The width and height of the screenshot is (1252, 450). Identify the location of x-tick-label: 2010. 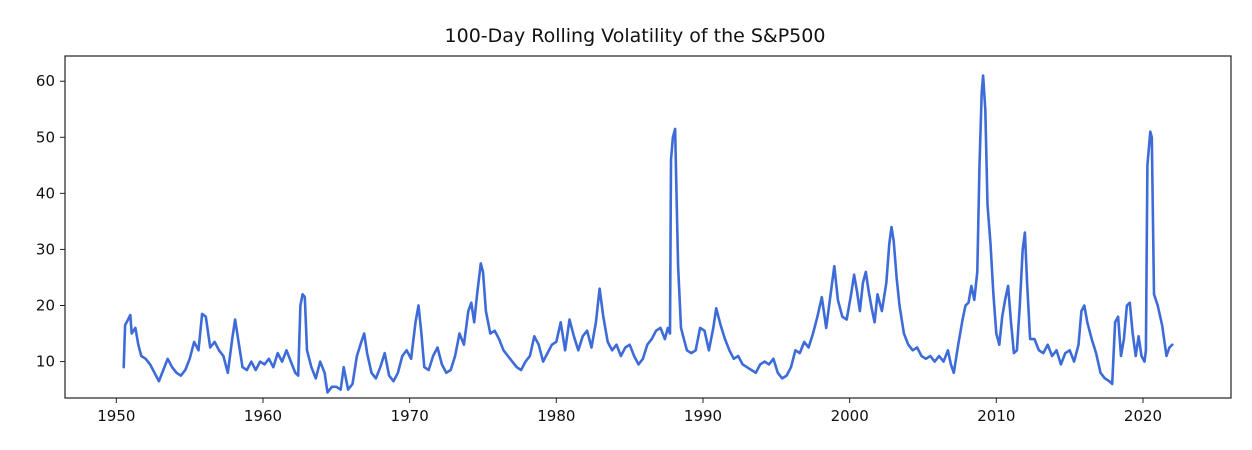
(996, 416).